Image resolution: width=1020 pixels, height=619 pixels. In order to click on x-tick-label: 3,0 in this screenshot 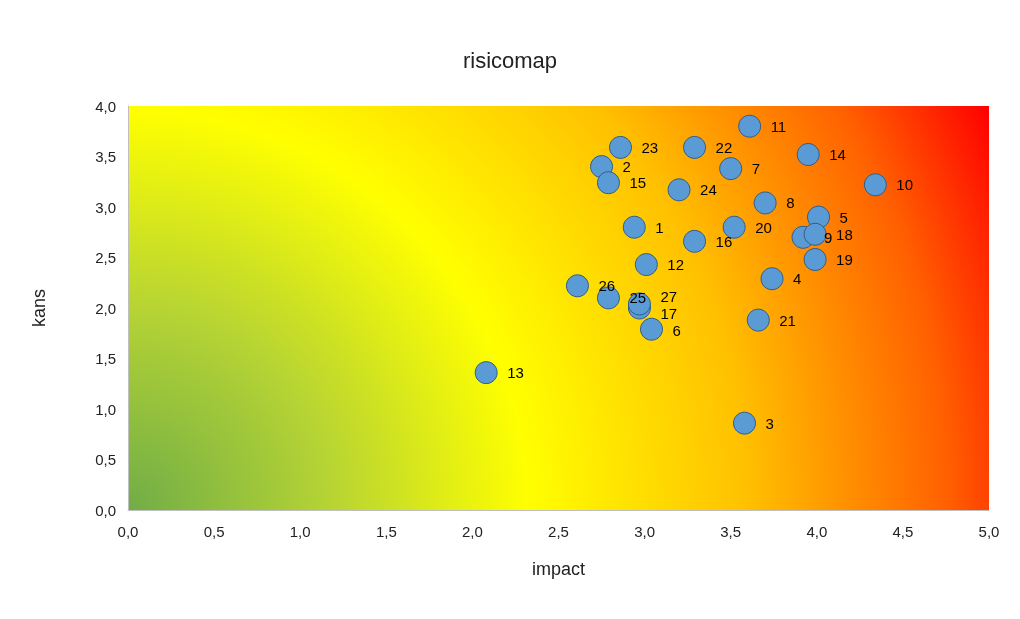, I will do `click(645, 531)`.